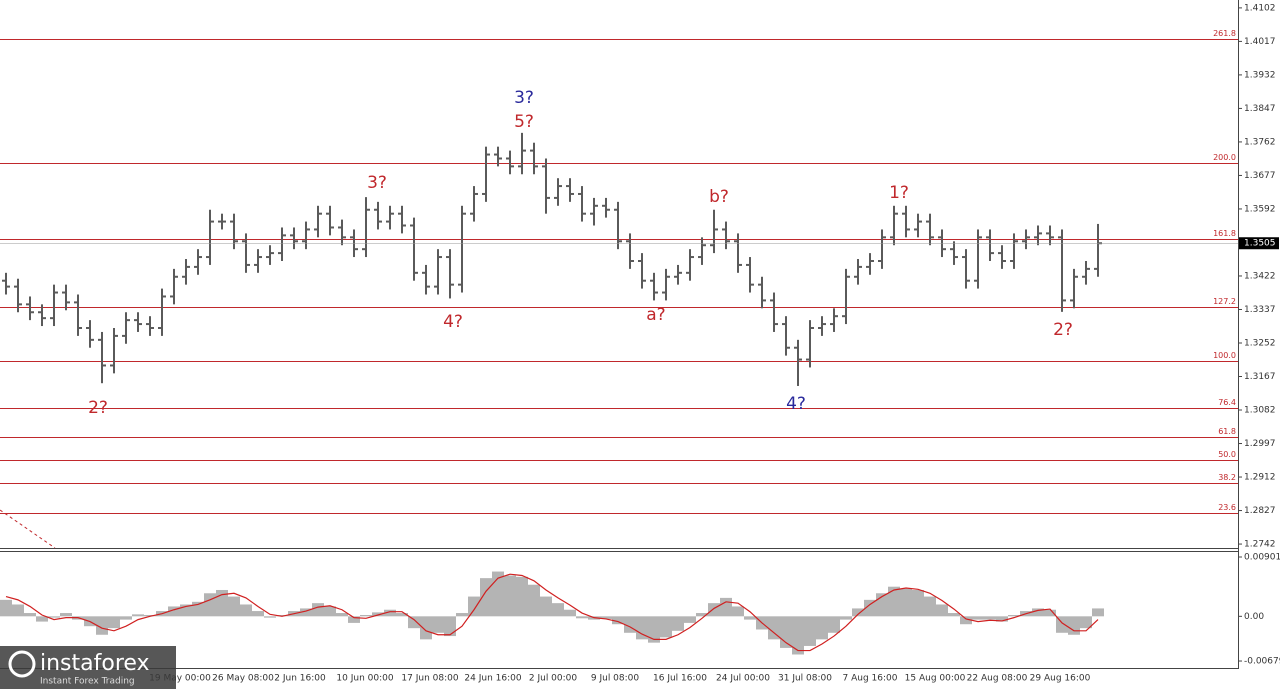 The height and width of the screenshot is (689, 1280). Describe the element at coordinates (553, 679) in the screenshot. I see `x-tick-label: 2 Jul 00:00` at that location.